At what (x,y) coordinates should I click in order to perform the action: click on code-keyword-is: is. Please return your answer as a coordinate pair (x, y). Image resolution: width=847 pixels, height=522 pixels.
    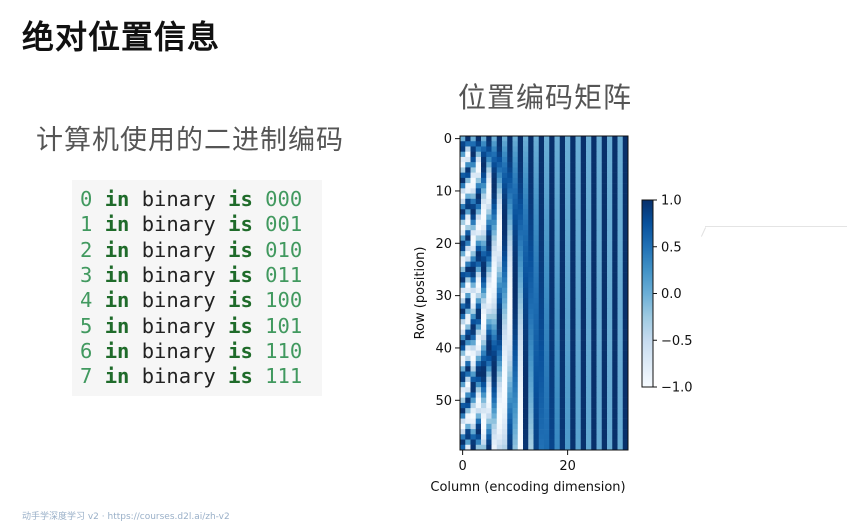
    Looking at the image, I should click on (240, 199).